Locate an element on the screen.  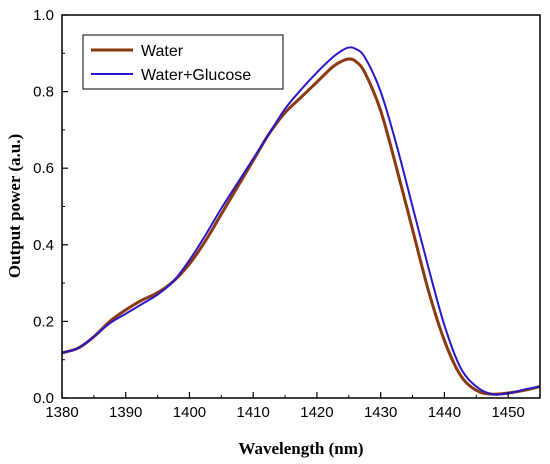
y-axis-title: Output power (a.u.) is located at coordinates (14, 206).